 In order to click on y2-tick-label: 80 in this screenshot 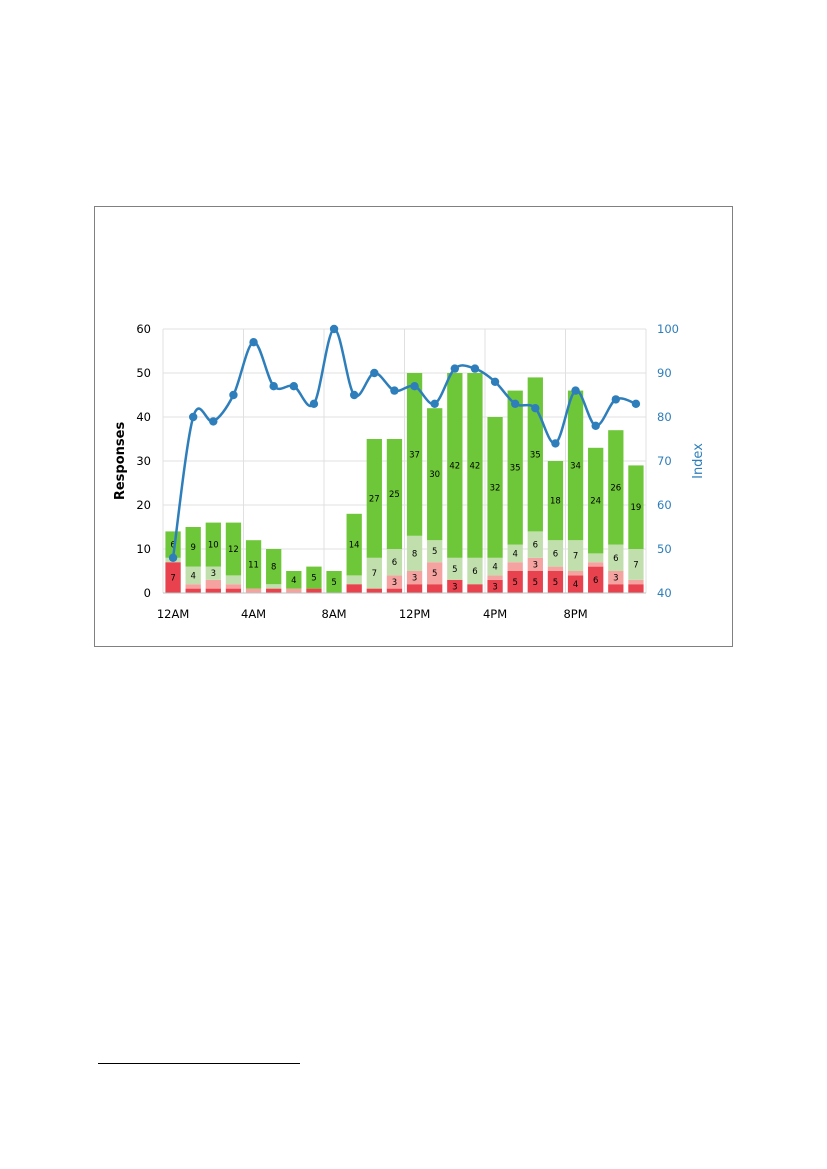, I will do `click(664, 417)`.